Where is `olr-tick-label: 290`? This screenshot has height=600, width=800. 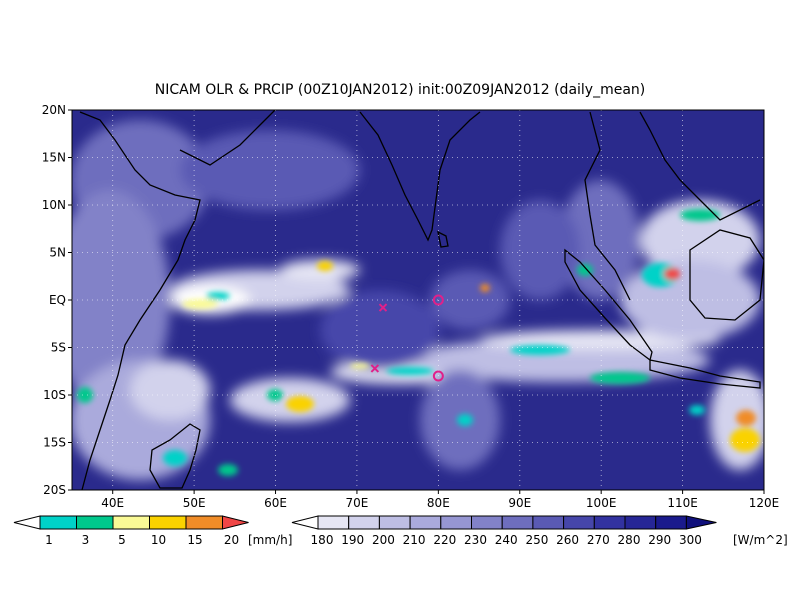 olr-tick-label: 290 is located at coordinates (659, 540).